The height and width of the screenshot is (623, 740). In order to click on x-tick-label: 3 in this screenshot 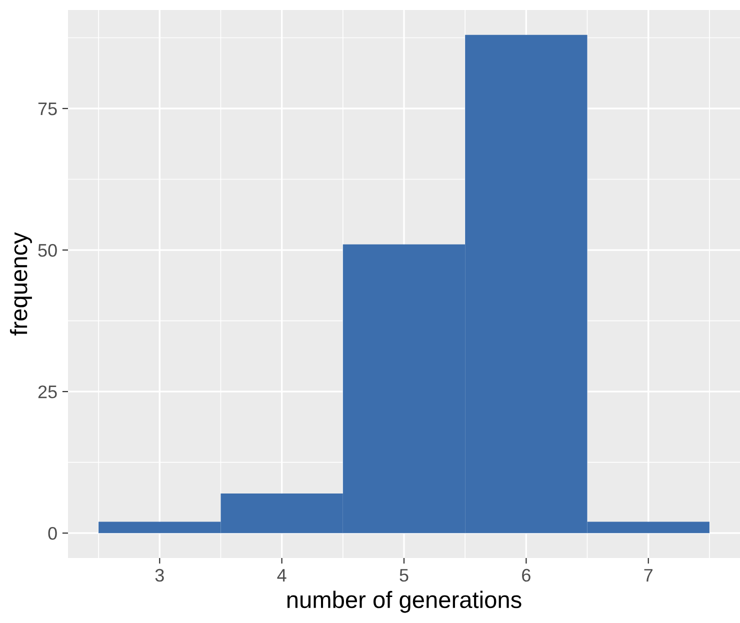, I will do `click(159, 575)`.